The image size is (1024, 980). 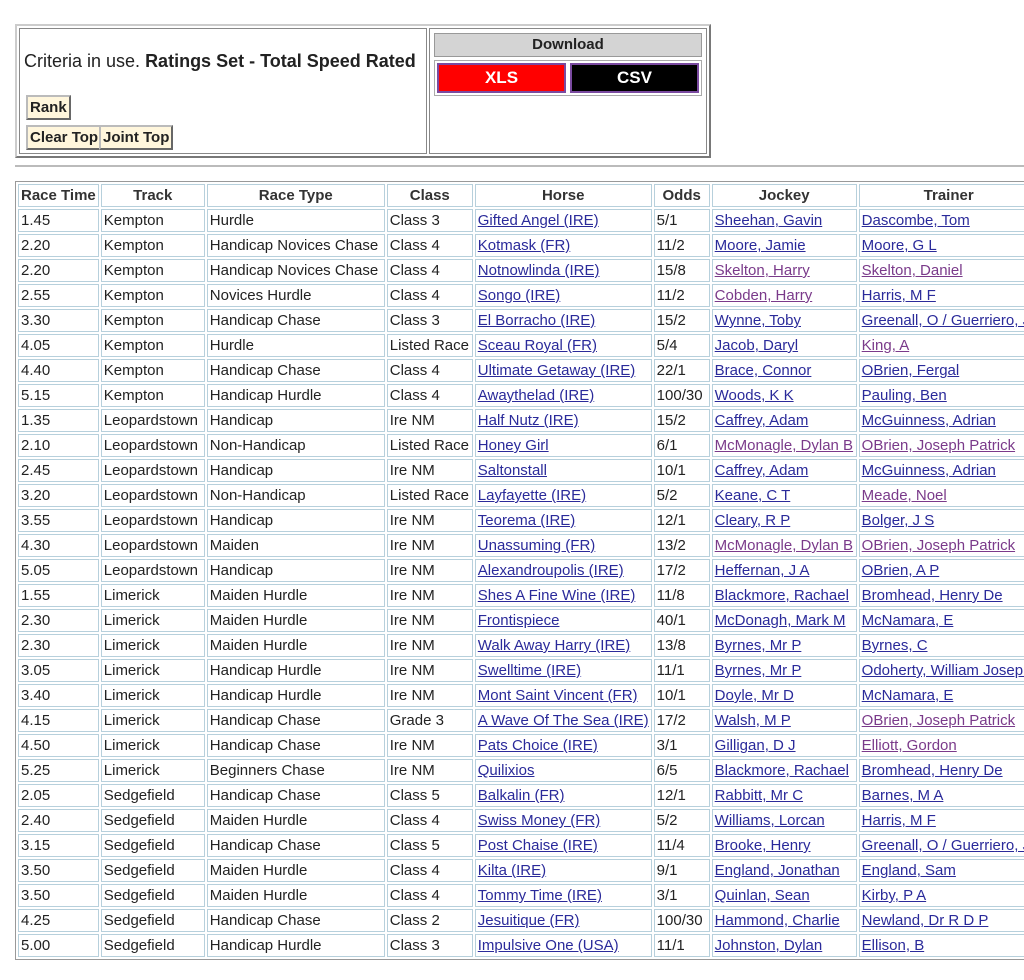 I want to click on horse-link: Swelltime (IRE), so click(x=529, y=670).